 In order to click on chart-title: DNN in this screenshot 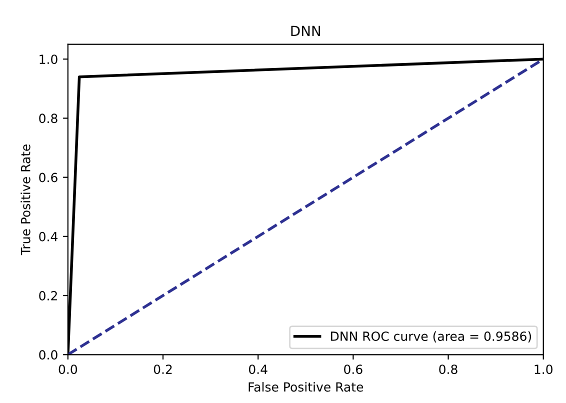, I will do `click(305, 31)`.